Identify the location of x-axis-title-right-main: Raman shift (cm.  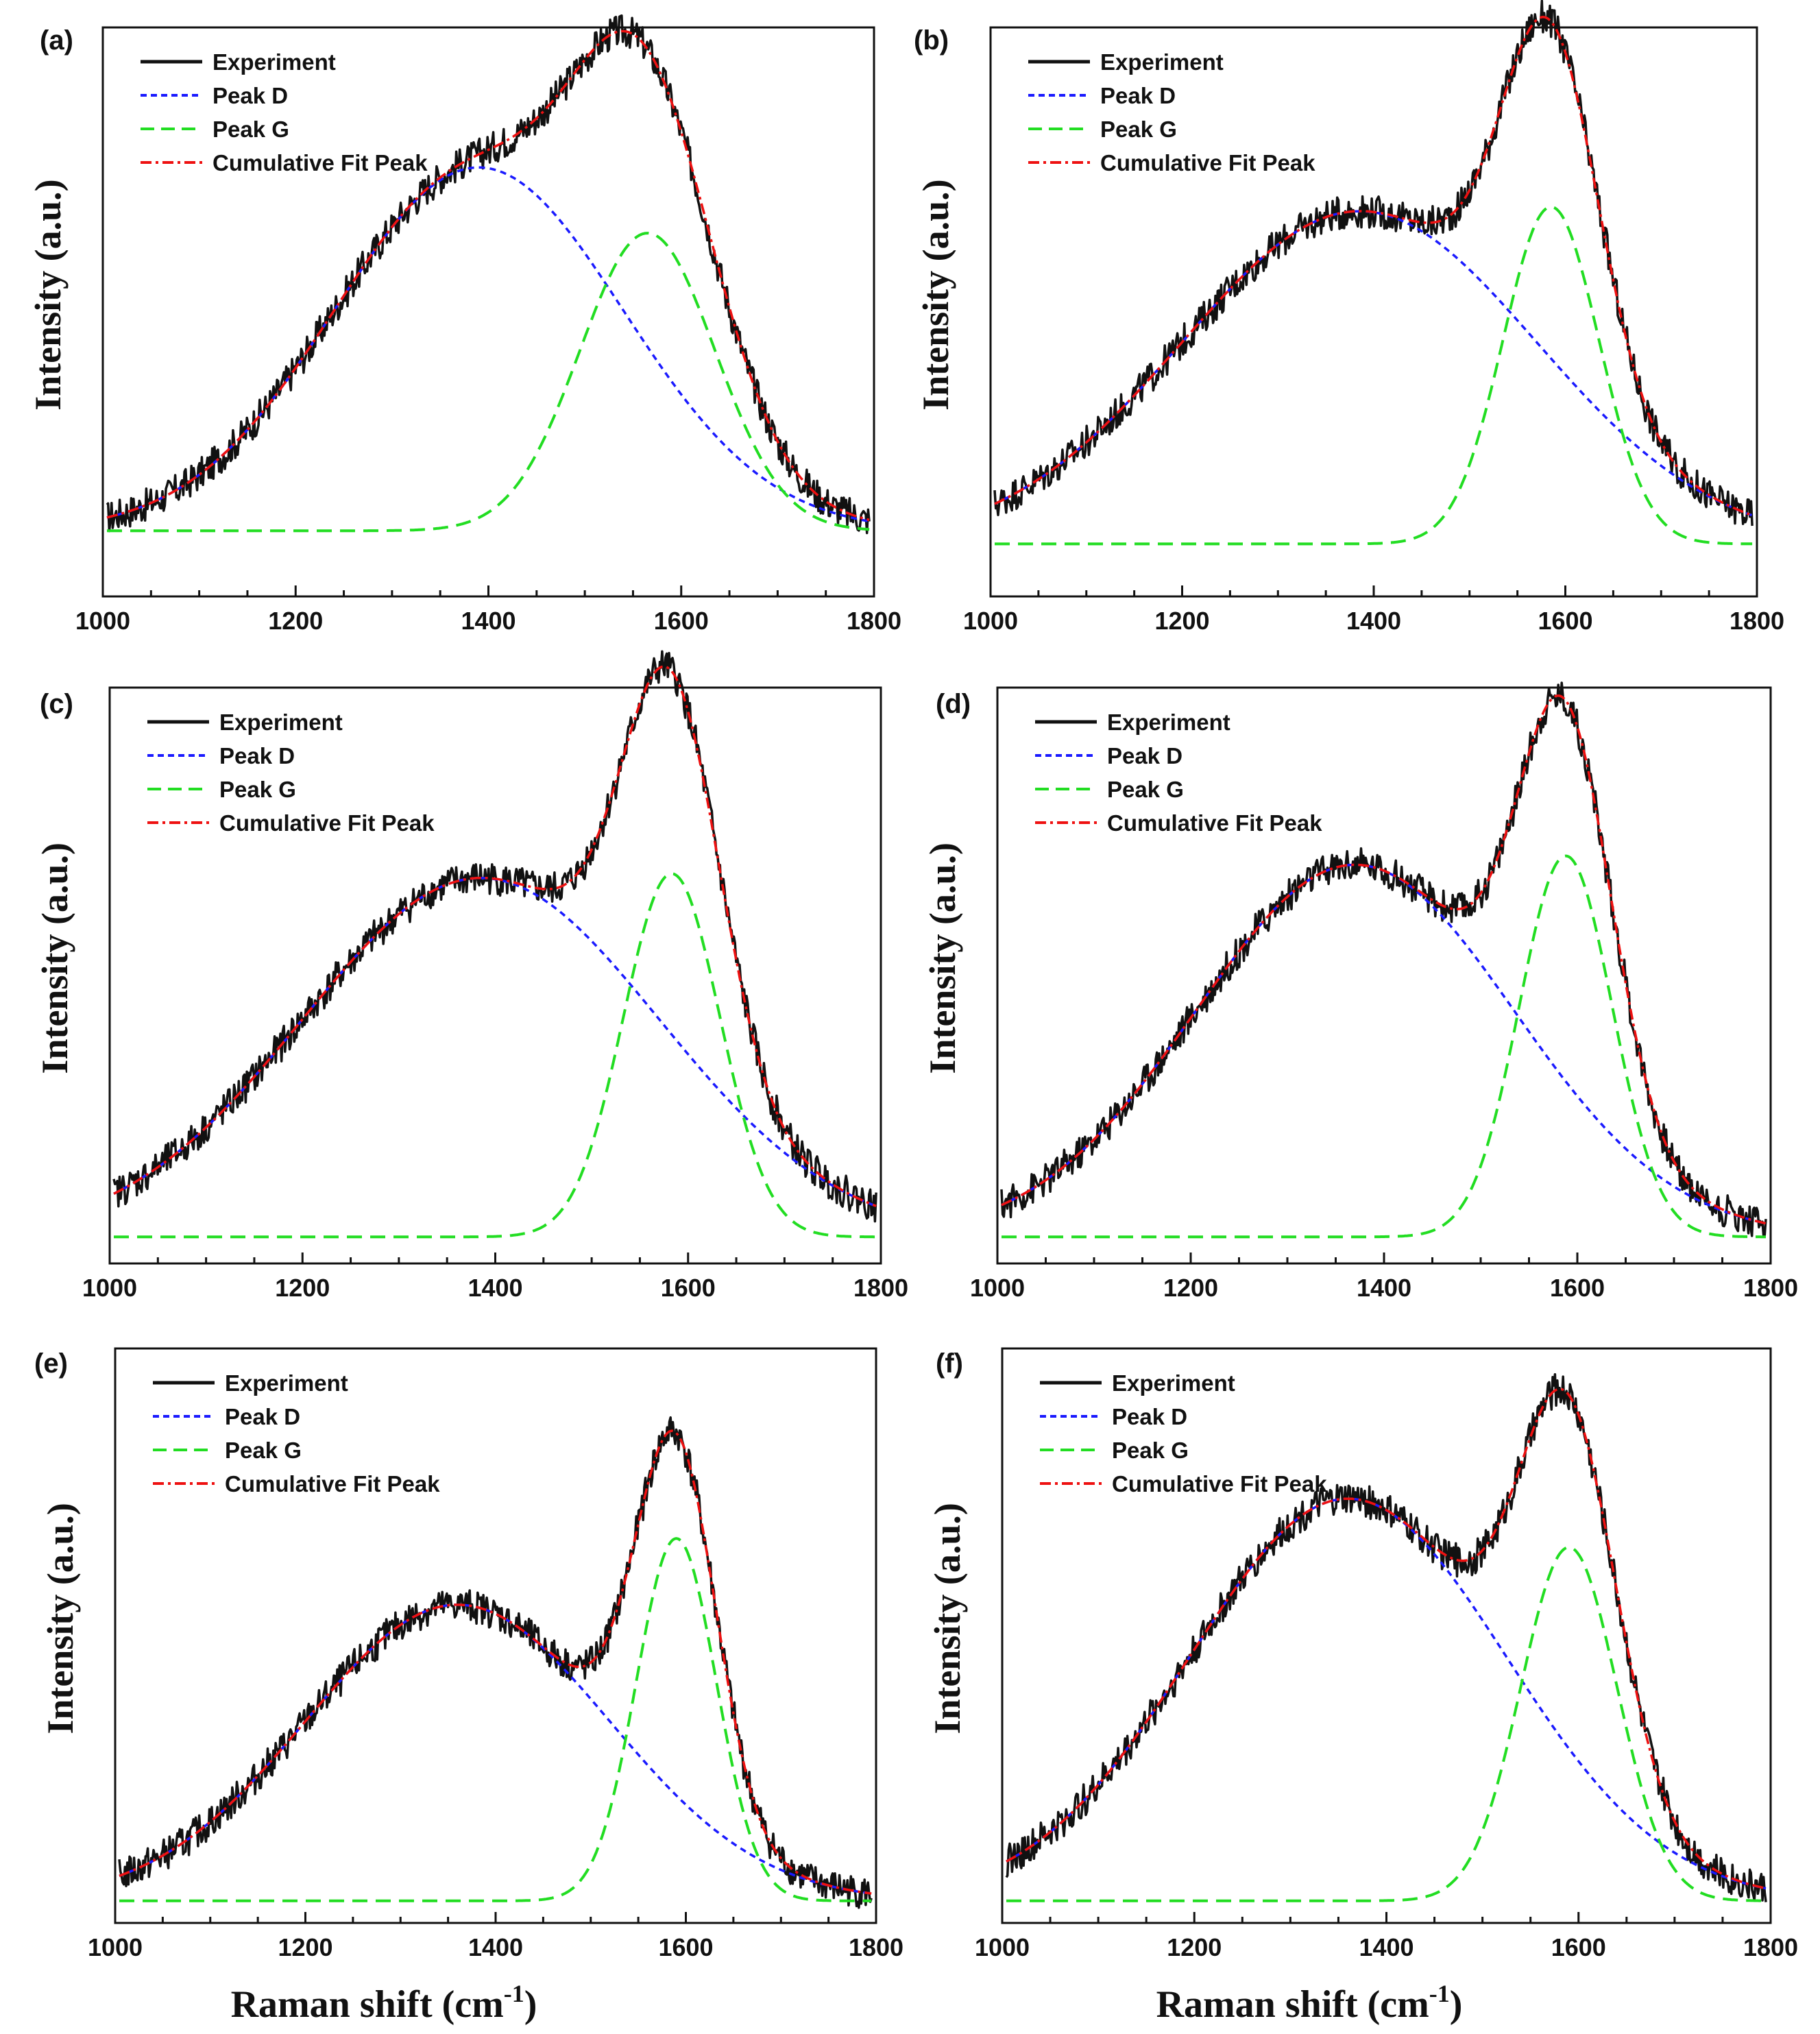
(1292, 2005).